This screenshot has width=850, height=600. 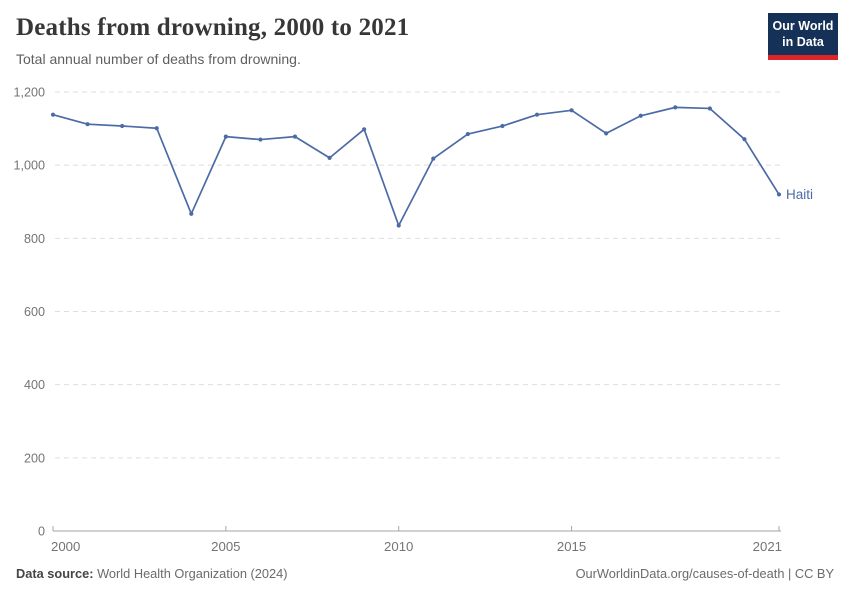 I want to click on y-tick-label: 0, so click(x=41, y=532).